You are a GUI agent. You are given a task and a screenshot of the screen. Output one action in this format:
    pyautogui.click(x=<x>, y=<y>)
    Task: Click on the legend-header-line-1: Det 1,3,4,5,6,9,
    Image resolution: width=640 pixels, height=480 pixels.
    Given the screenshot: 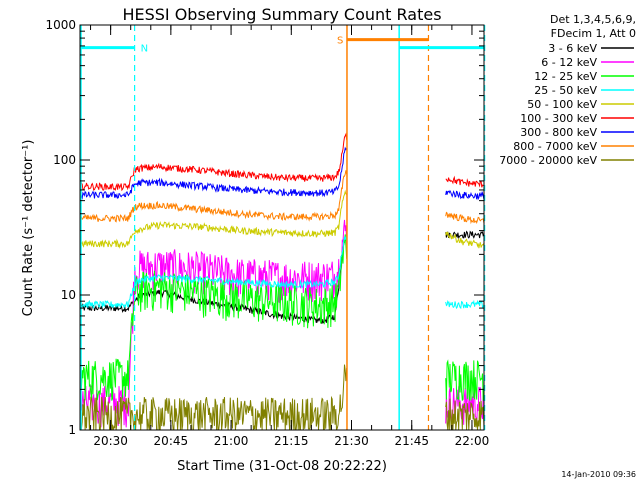 What is the action you would take?
    pyautogui.click(x=593, y=19)
    